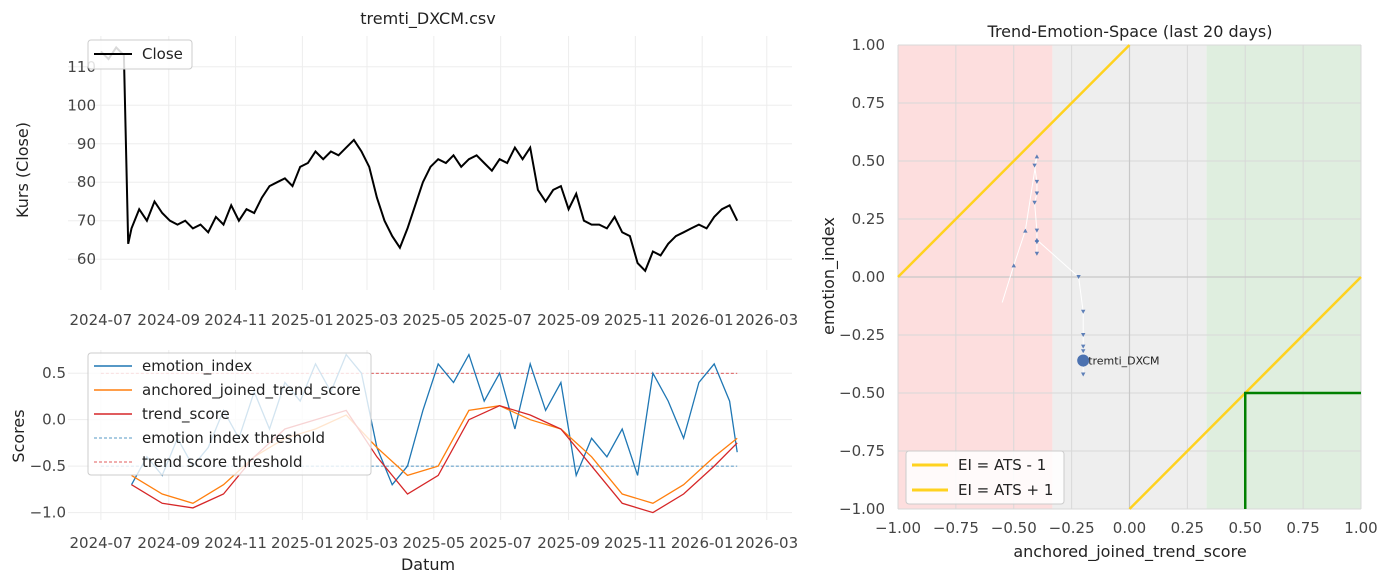 The image size is (1388, 584). What do you see at coordinates (1123, 361) in the screenshot?
I see `last-point-label: tremti_DXCM` at bounding box center [1123, 361].